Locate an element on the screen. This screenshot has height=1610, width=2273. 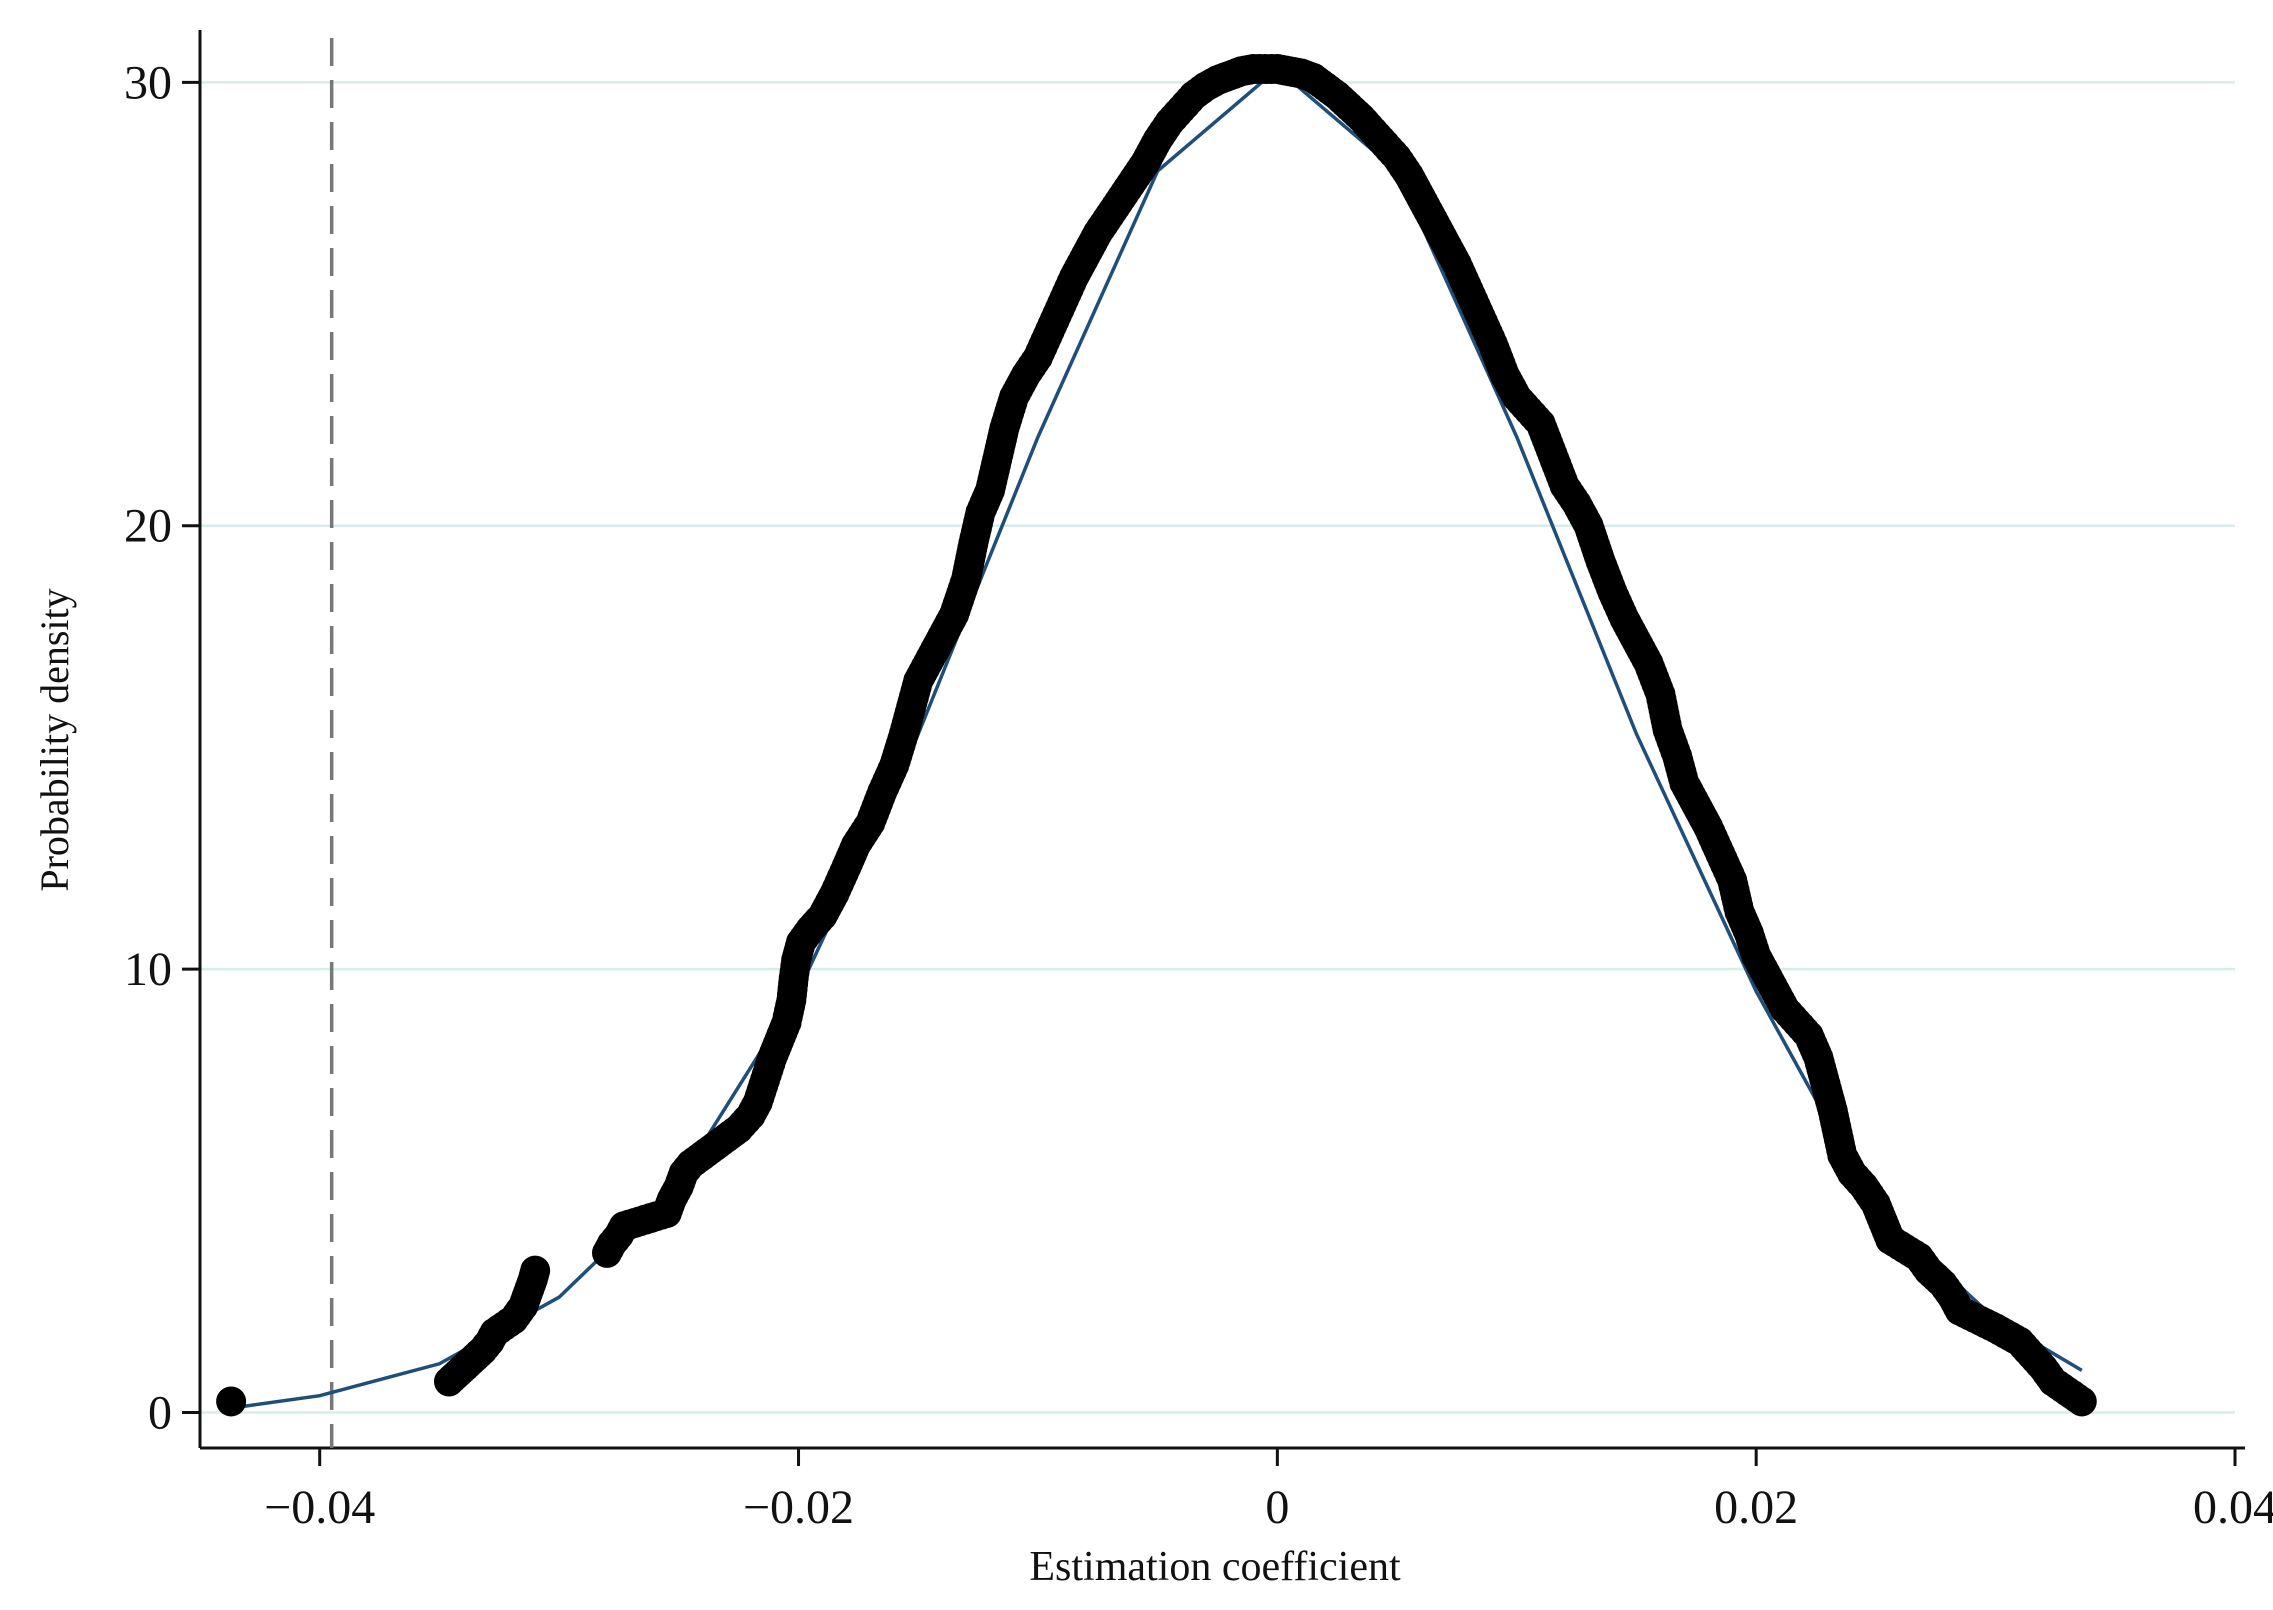
x-tick-label: −0.02 is located at coordinates (798, 1507).